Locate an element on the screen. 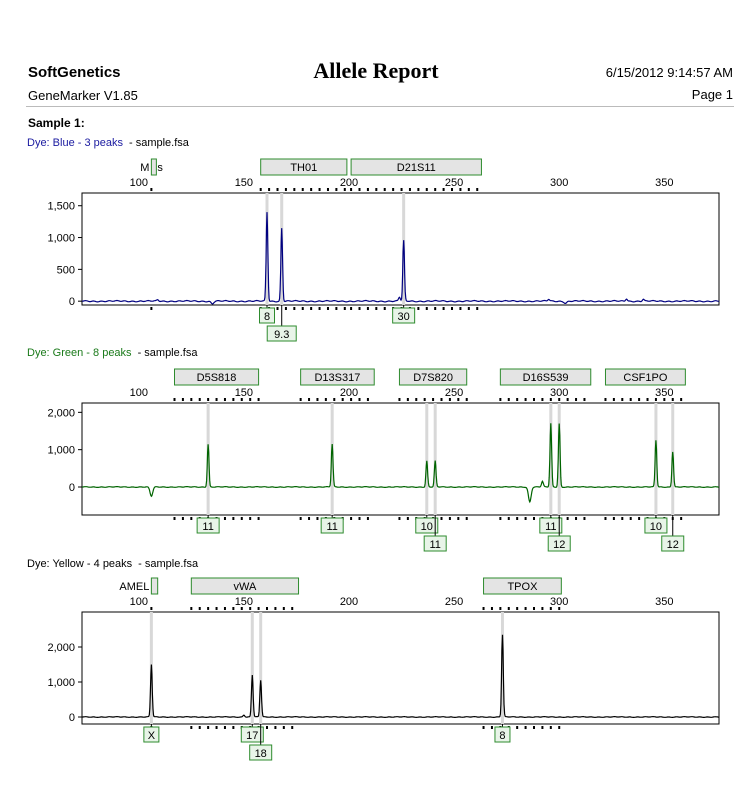 The image size is (752, 799). x-tick-label: 250 is located at coordinates (454, 183).